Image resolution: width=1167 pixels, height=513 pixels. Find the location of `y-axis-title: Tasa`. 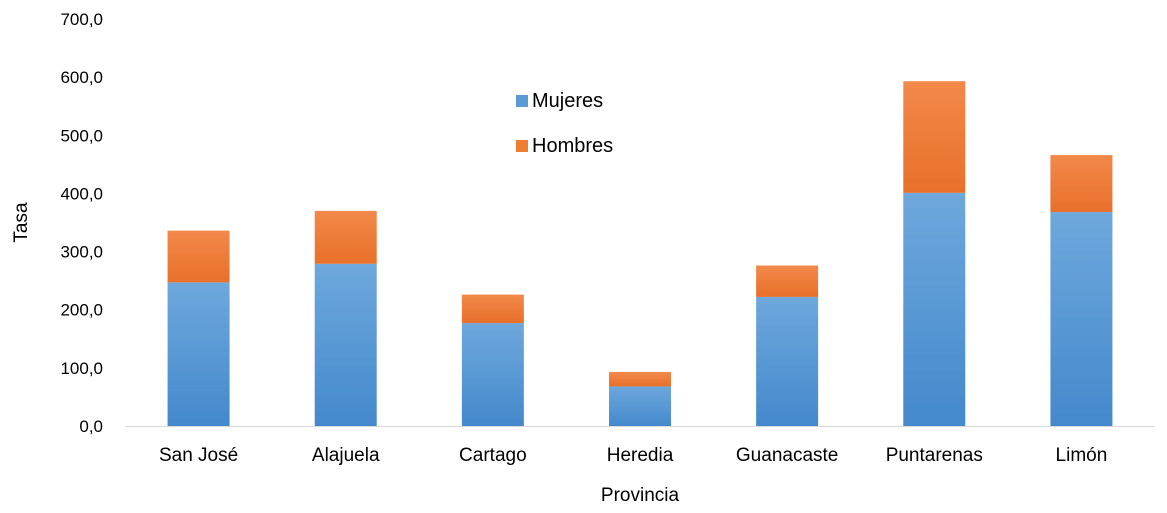

y-axis-title: Tasa is located at coordinates (21, 222).